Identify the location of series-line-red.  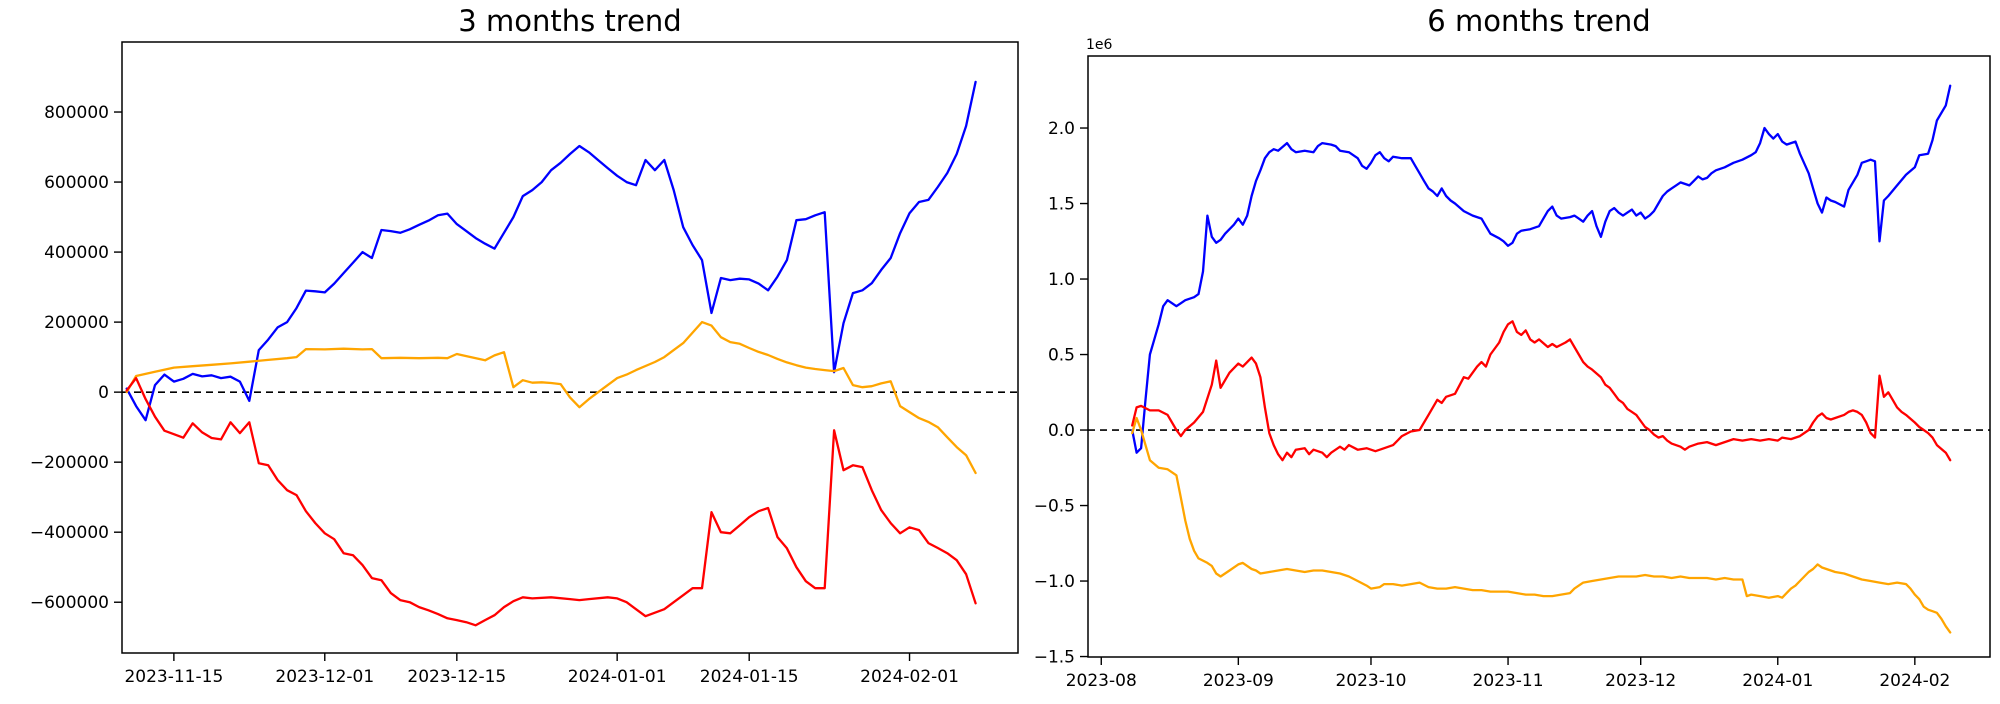
(1541, 391).